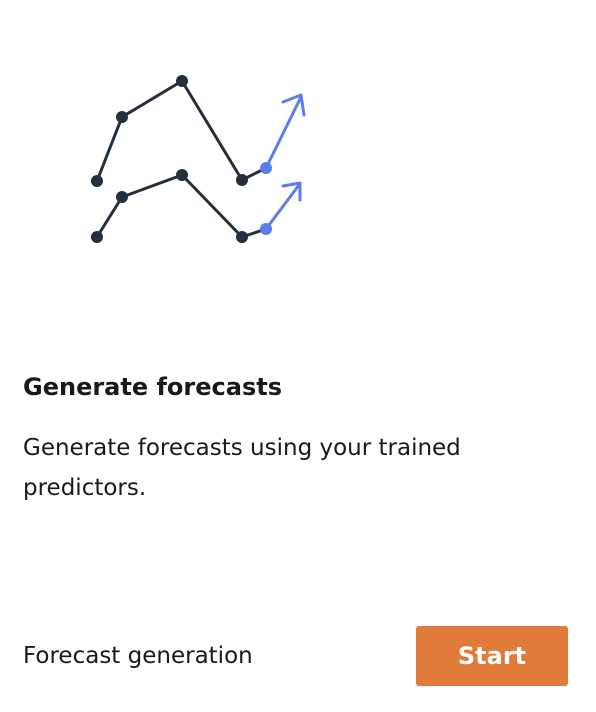 The width and height of the screenshot is (596, 712). Describe the element at coordinates (291, 191) in the screenshot. I see `lower-forecast-arrowhead` at that location.